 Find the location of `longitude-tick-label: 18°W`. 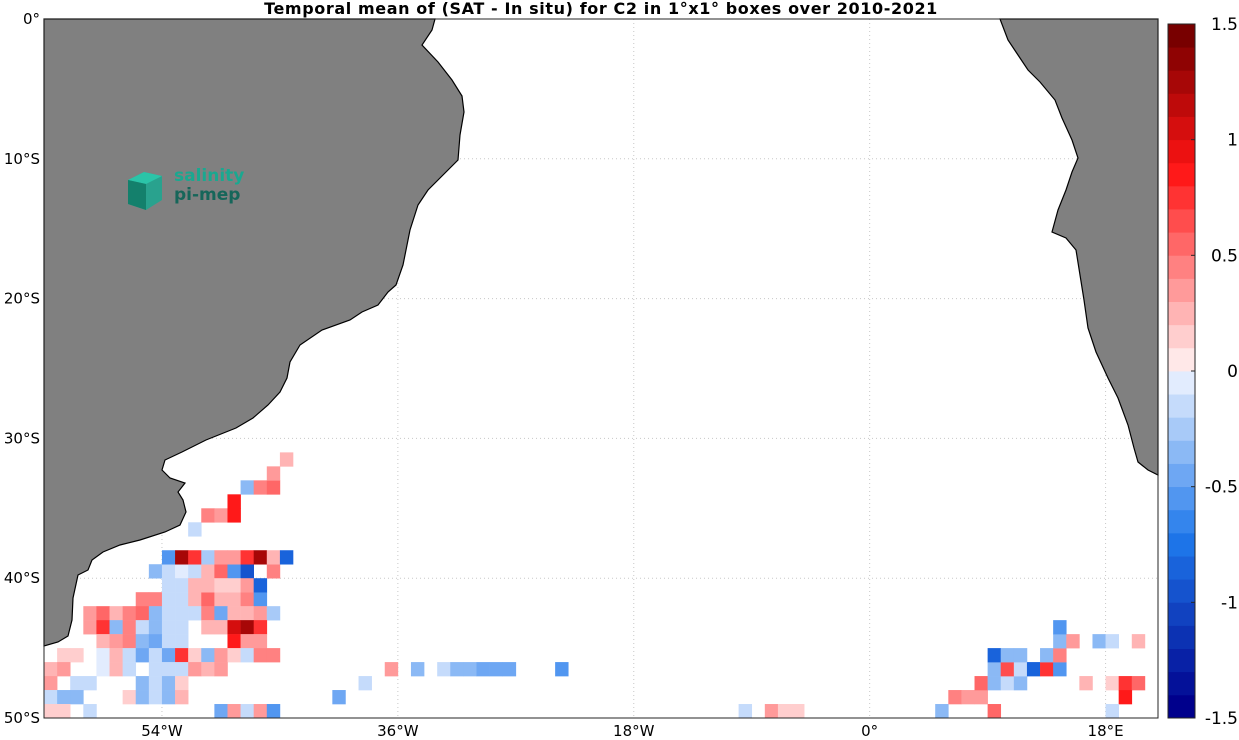

longitude-tick-label: 18°W is located at coordinates (634, 731).